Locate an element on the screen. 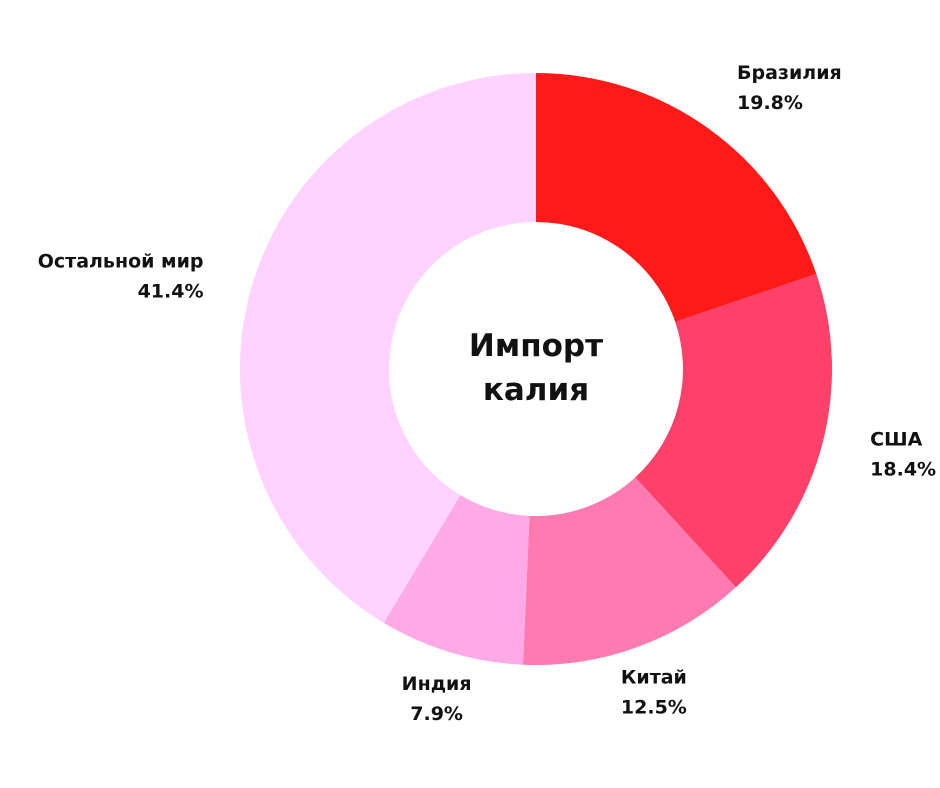 The width and height of the screenshot is (940, 788). value-label: 41.4% is located at coordinates (171, 291).